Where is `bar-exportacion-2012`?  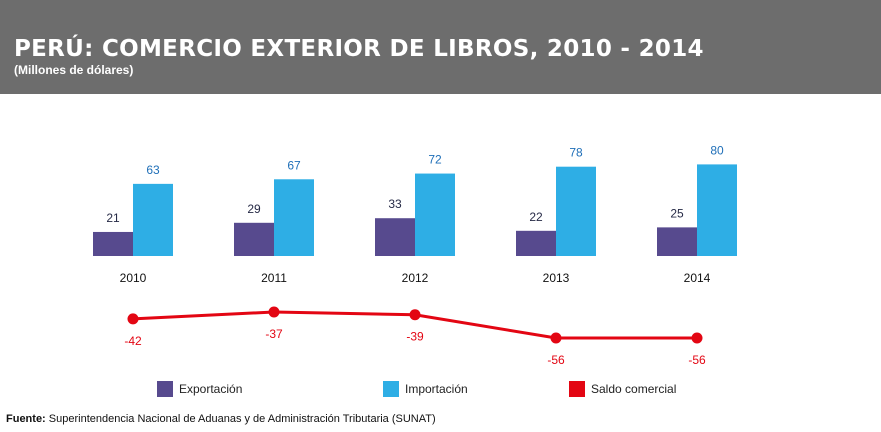 bar-exportacion-2012 is located at coordinates (395, 237).